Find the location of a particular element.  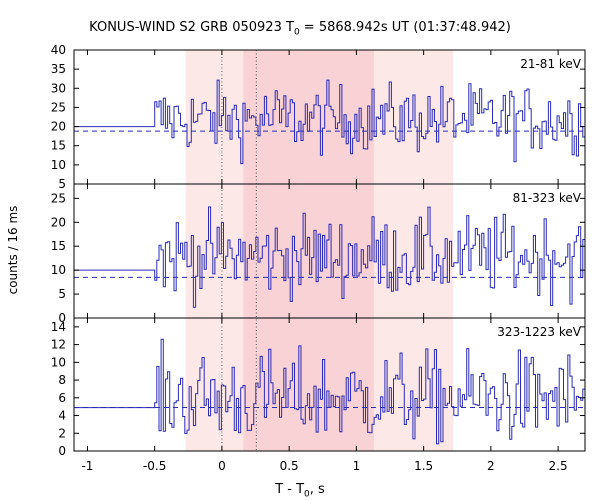

energy-band-label-1: 81-323 keV is located at coordinates (547, 198).